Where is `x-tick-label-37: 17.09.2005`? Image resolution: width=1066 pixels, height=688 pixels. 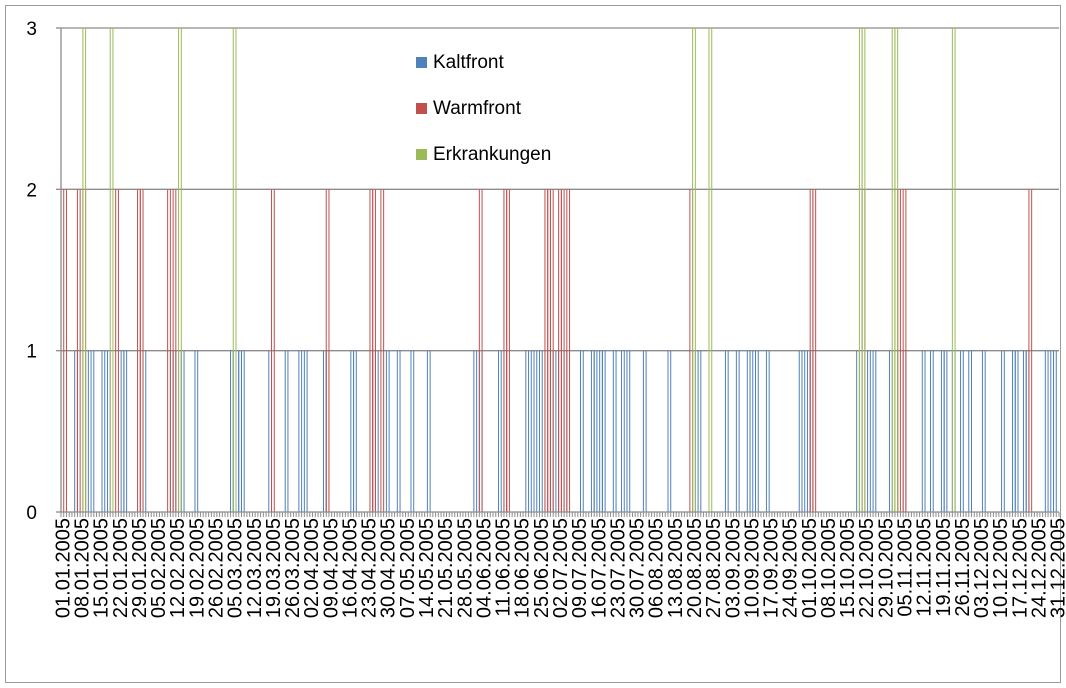
x-tick-label-37: 17.09.2005 is located at coordinates (772, 568).